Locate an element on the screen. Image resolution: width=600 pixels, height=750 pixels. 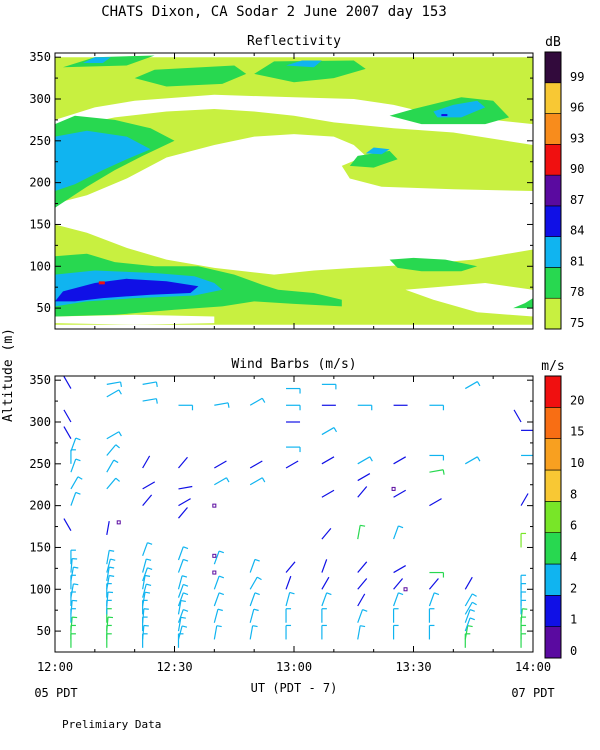
colorbar-label: 84 is located at coordinates (577, 231).